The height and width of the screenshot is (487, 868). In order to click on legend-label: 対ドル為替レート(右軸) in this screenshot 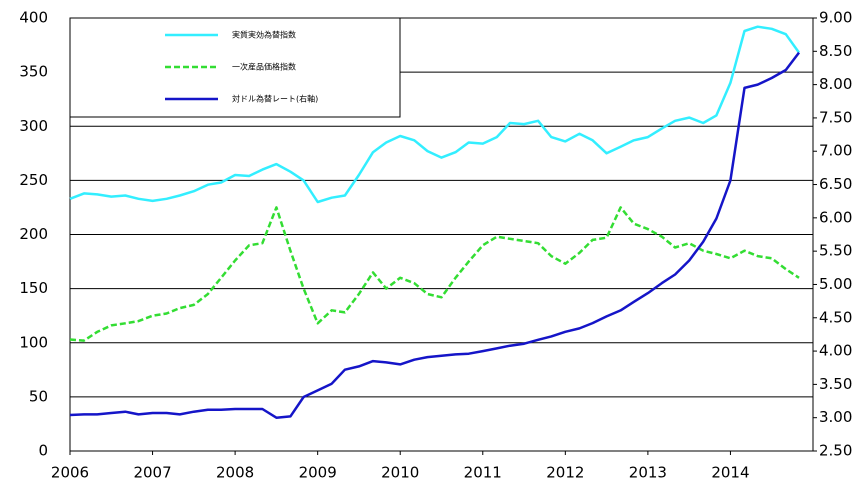, I will do `click(275, 99)`.